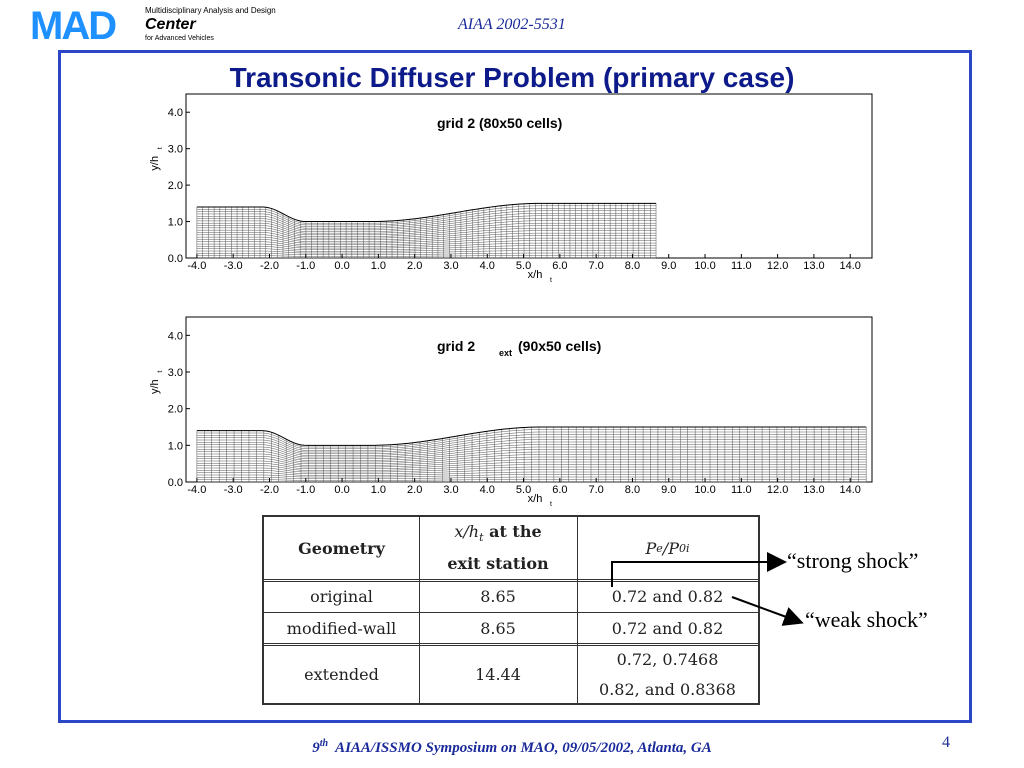 This screenshot has width=1024, height=768. I want to click on mad-logo-text: MAD, so click(73, 26).